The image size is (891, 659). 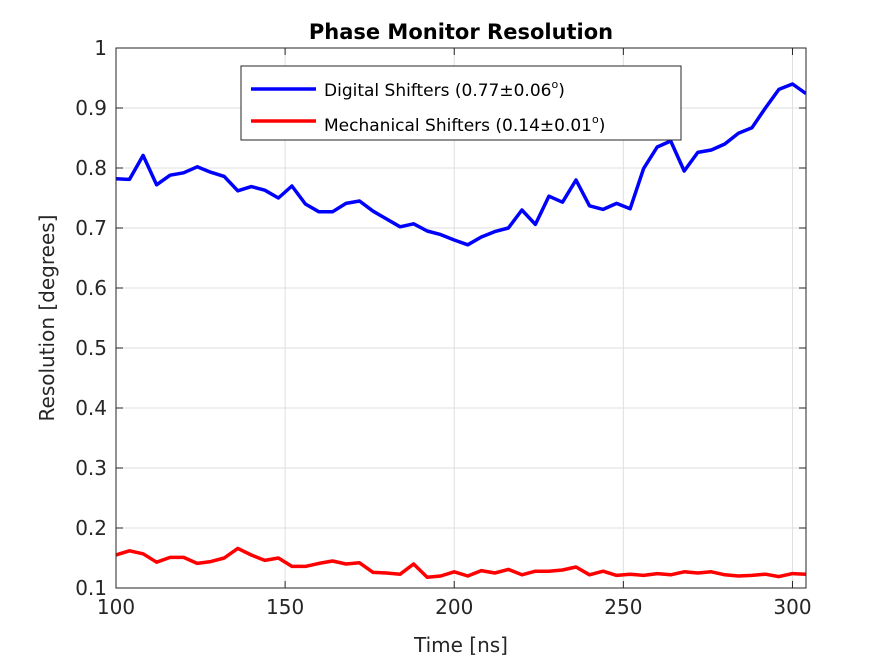 What do you see at coordinates (100, 48) in the screenshot?
I see `y-tick-label: 1` at bounding box center [100, 48].